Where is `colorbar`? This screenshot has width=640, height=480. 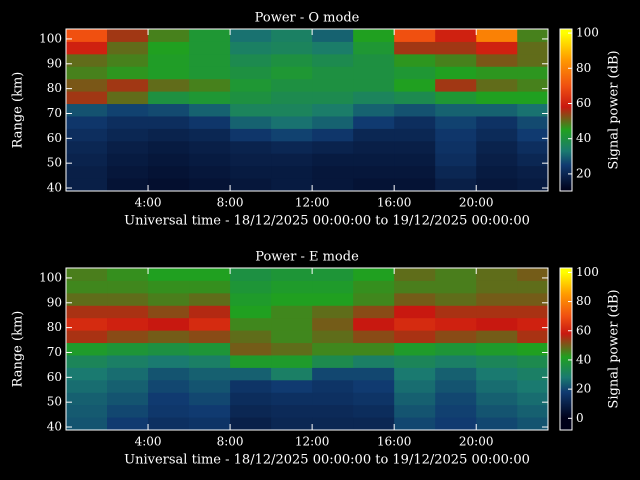 colorbar is located at coordinates (566, 349).